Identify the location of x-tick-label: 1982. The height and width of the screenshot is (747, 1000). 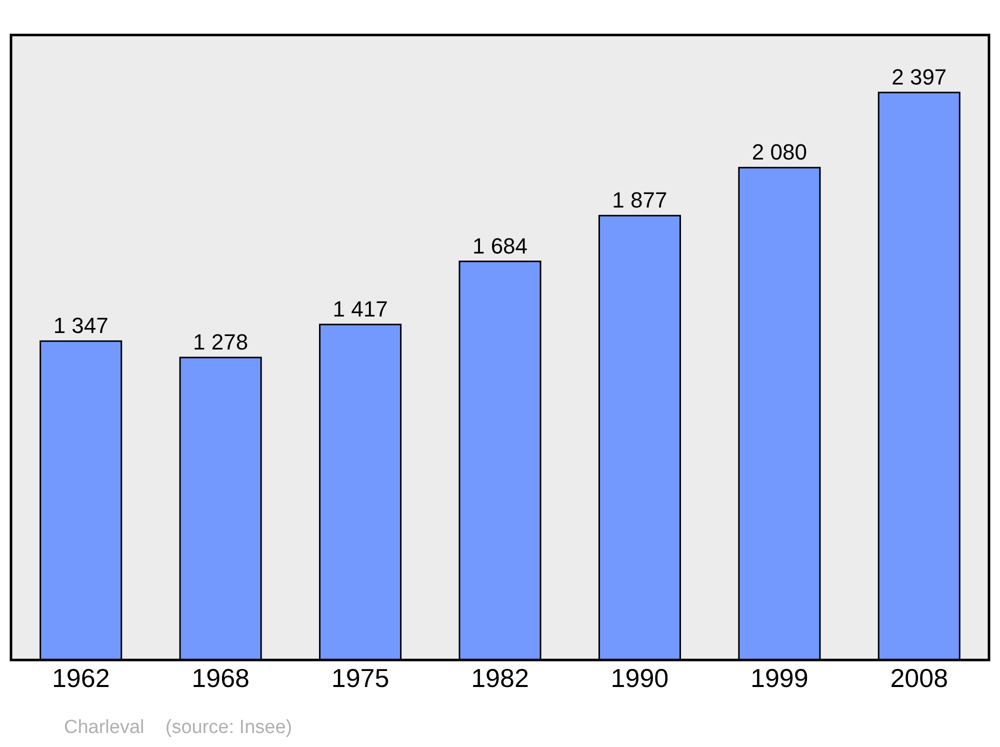
(500, 678).